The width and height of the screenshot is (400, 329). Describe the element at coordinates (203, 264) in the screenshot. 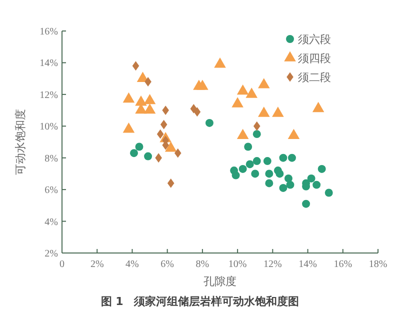

I see `x-tick-label: 8%` at that location.